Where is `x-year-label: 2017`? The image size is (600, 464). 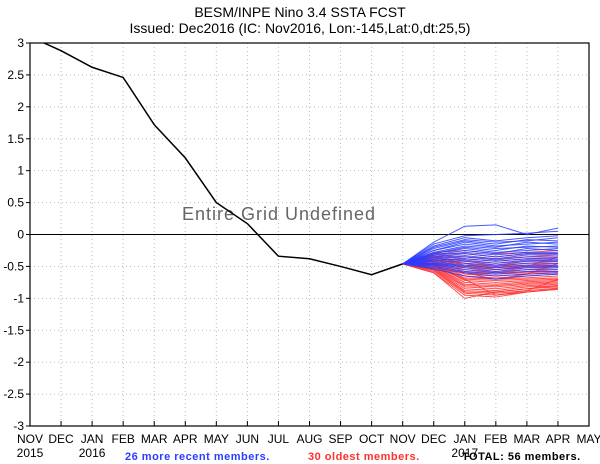
x-year-label: 2017 is located at coordinates (464, 453).